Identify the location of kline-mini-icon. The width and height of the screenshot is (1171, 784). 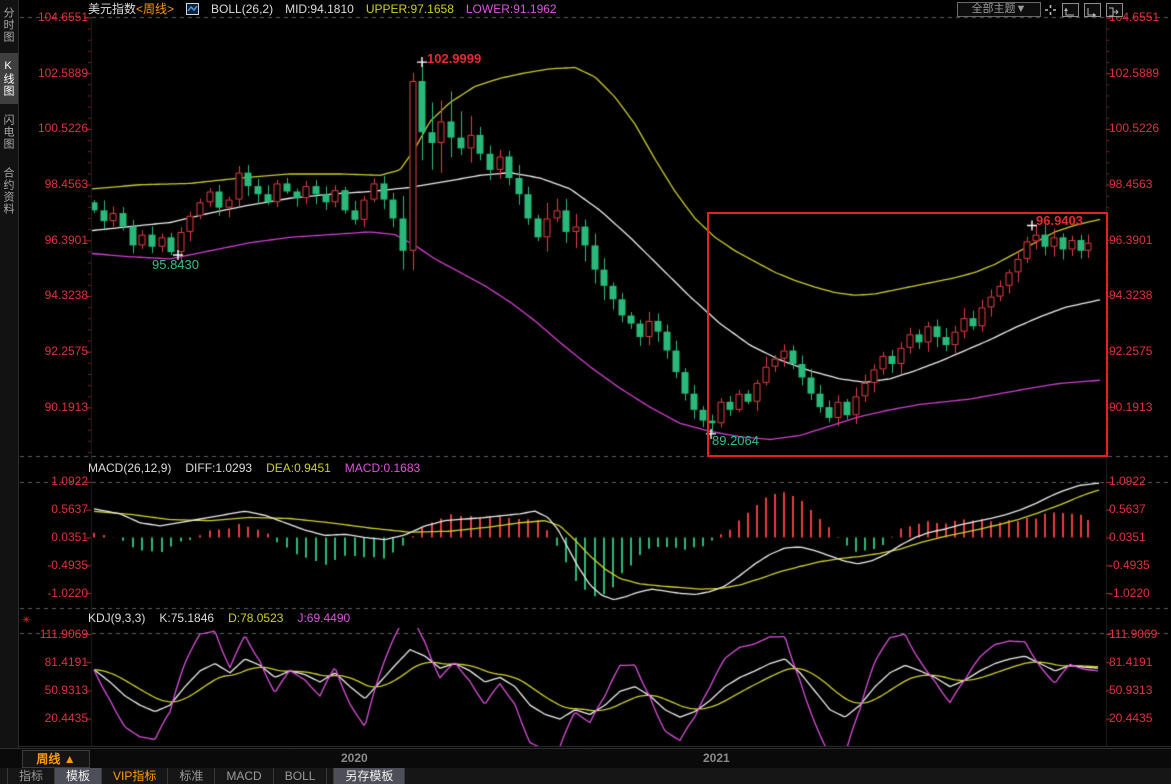
(193, 8).